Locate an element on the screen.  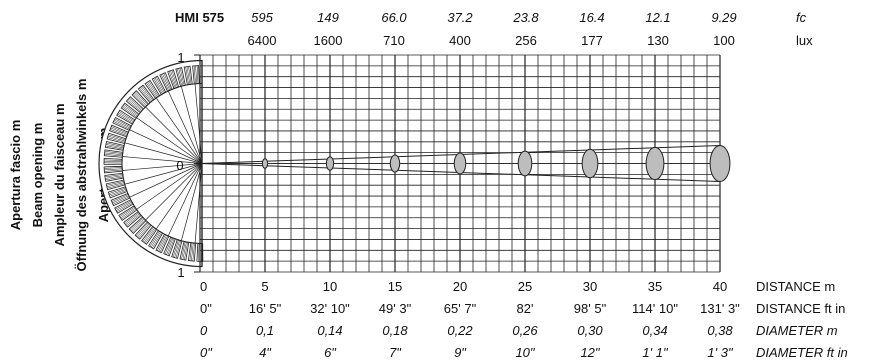
axis-row-value: 4" is located at coordinates (265, 352).